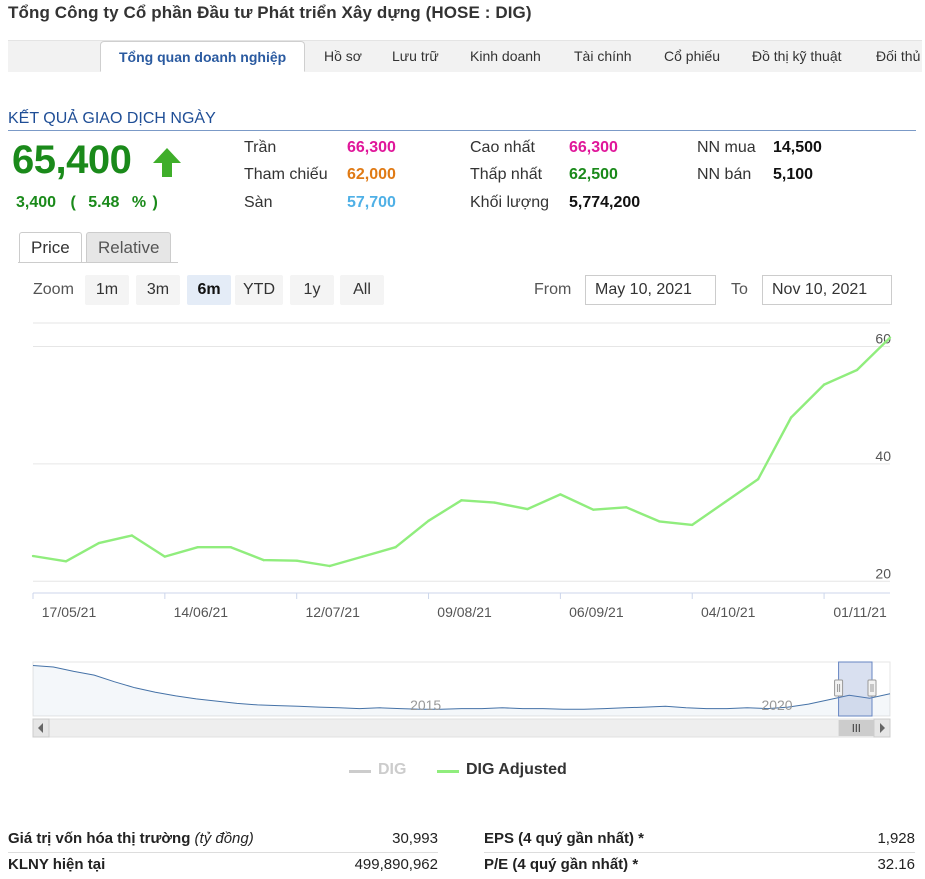 Image resolution: width=925 pixels, height=879 pixels. What do you see at coordinates (605, 202) in the screenshot?
I see `volume-value: 5,774,200` at bounding box center [605, 202].